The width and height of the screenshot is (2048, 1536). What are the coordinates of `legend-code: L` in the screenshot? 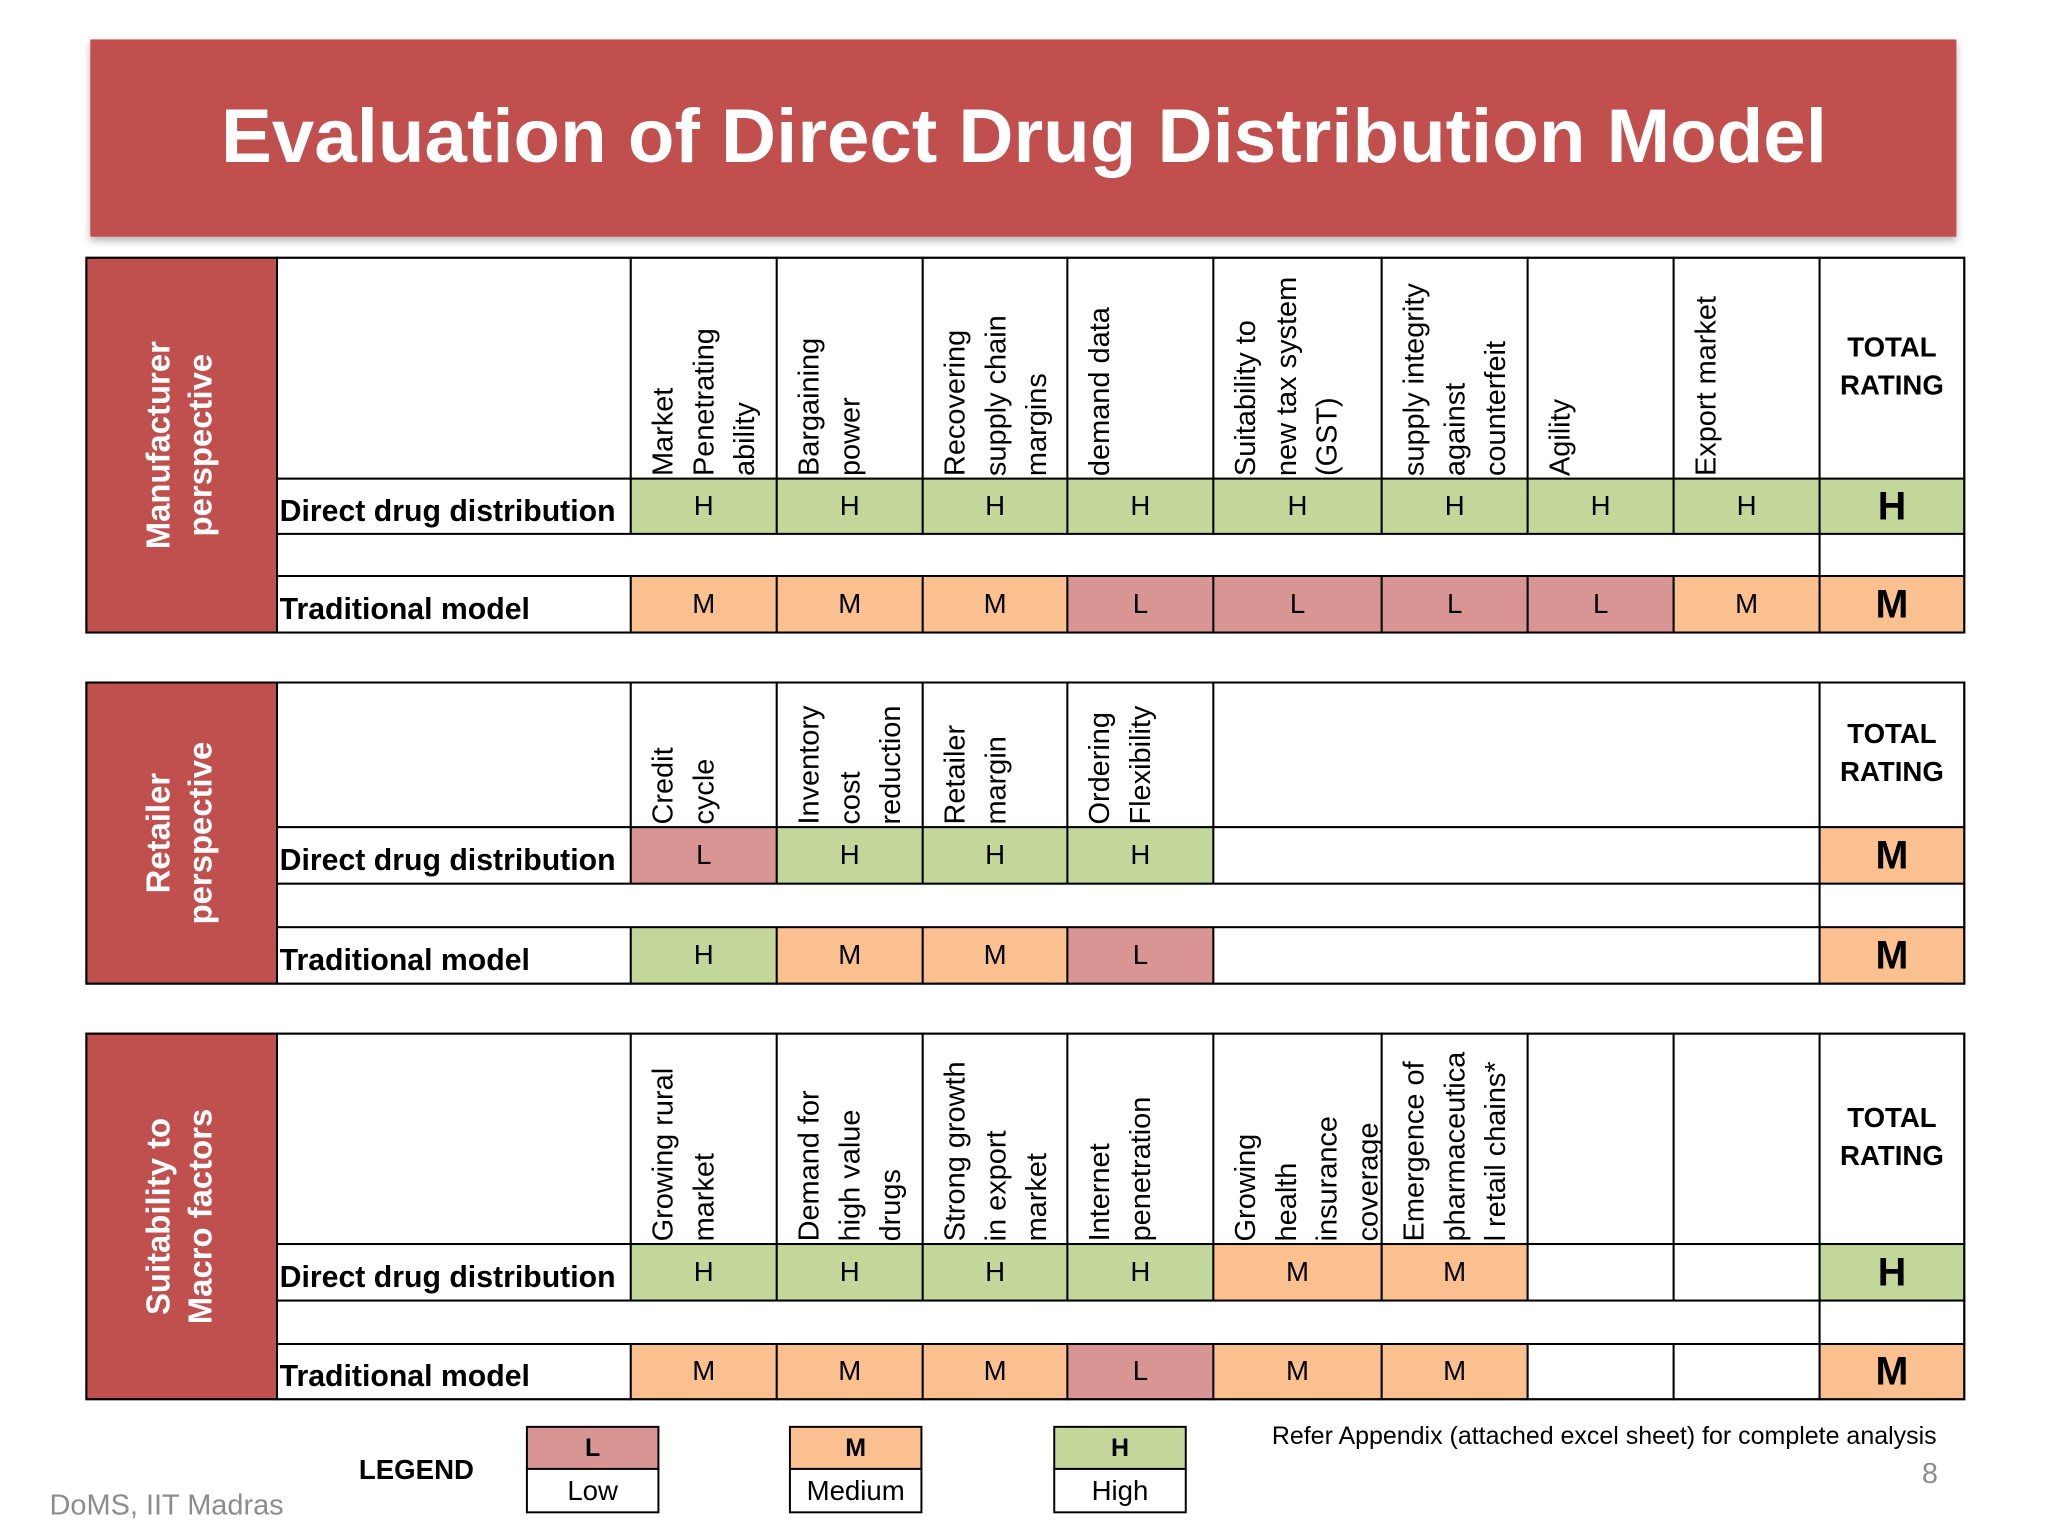 It's located at (592, 1448).